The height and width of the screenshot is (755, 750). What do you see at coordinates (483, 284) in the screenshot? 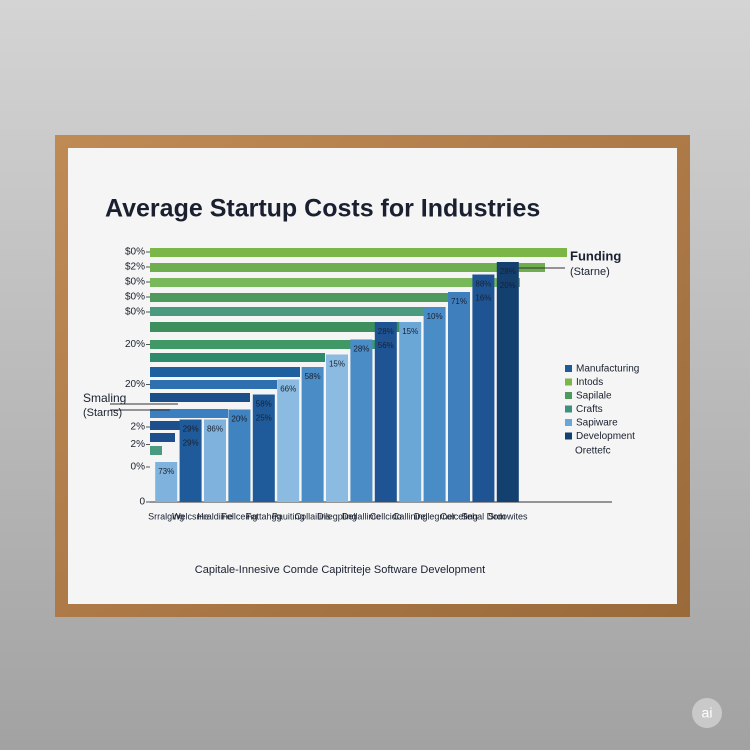
I see `bar-label: 88%` at bounding box center [483, 284].